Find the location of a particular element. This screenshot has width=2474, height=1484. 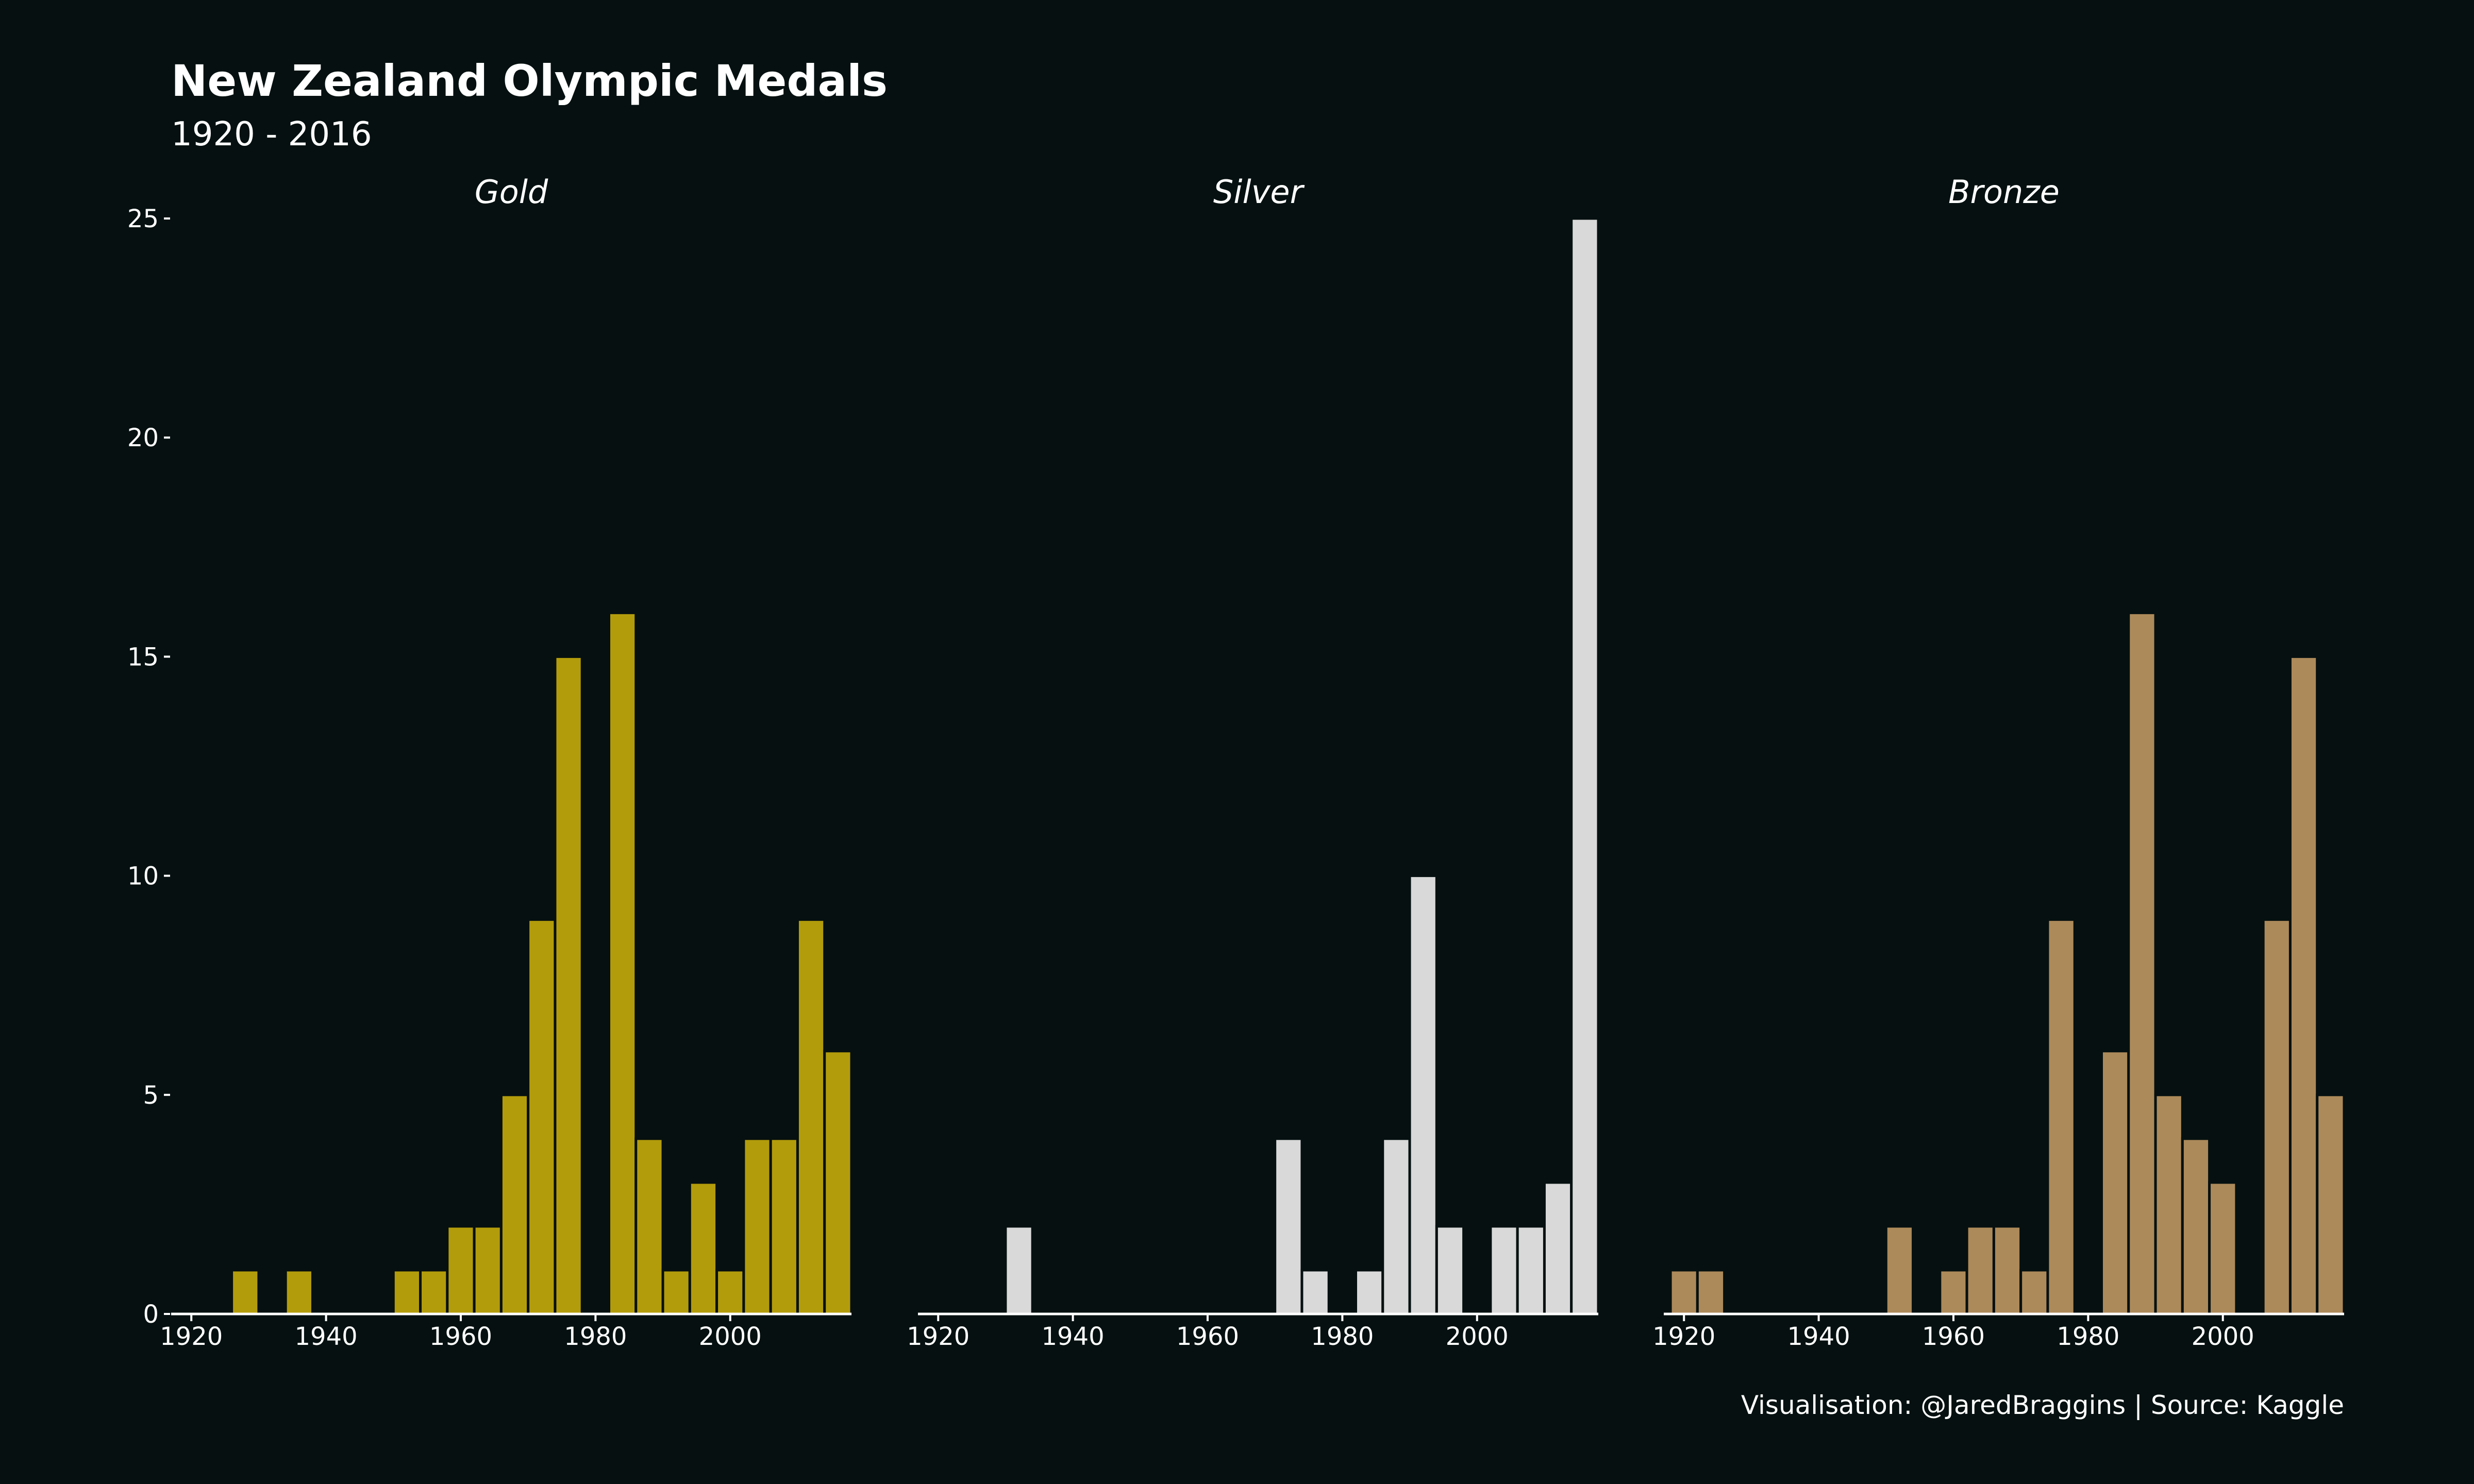

bar-gold-2012 is located at coordinates (811, 1117).